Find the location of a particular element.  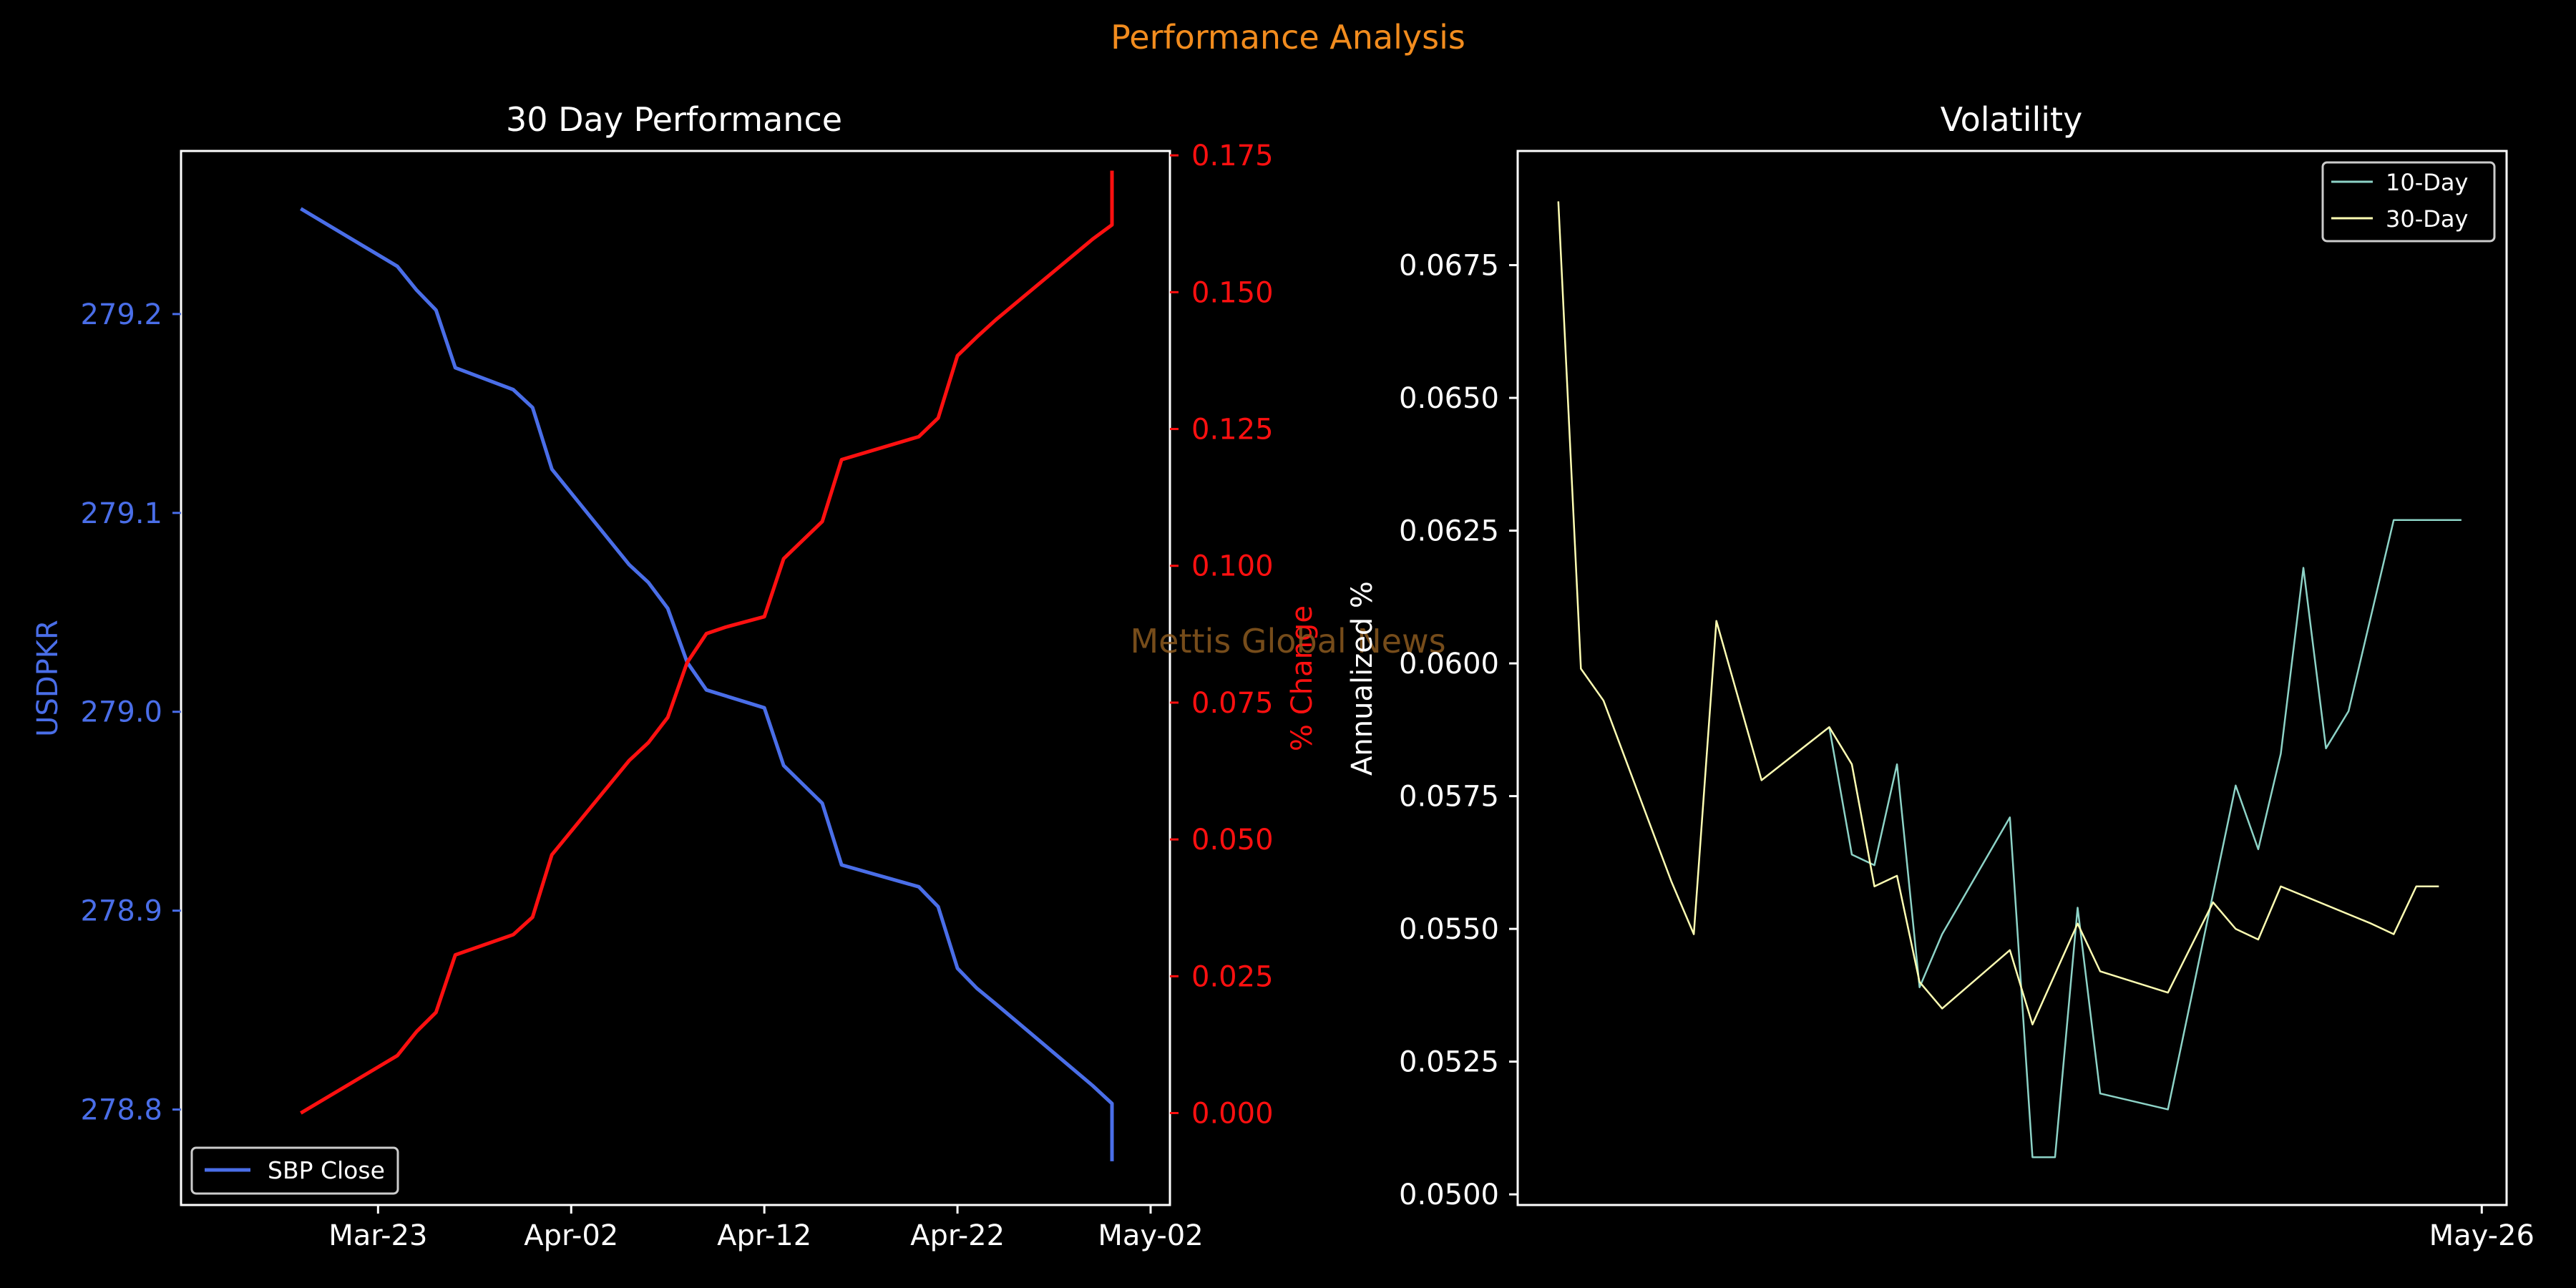

performance-ylabel-left: USDPKR is located at coordinates (48, 678).